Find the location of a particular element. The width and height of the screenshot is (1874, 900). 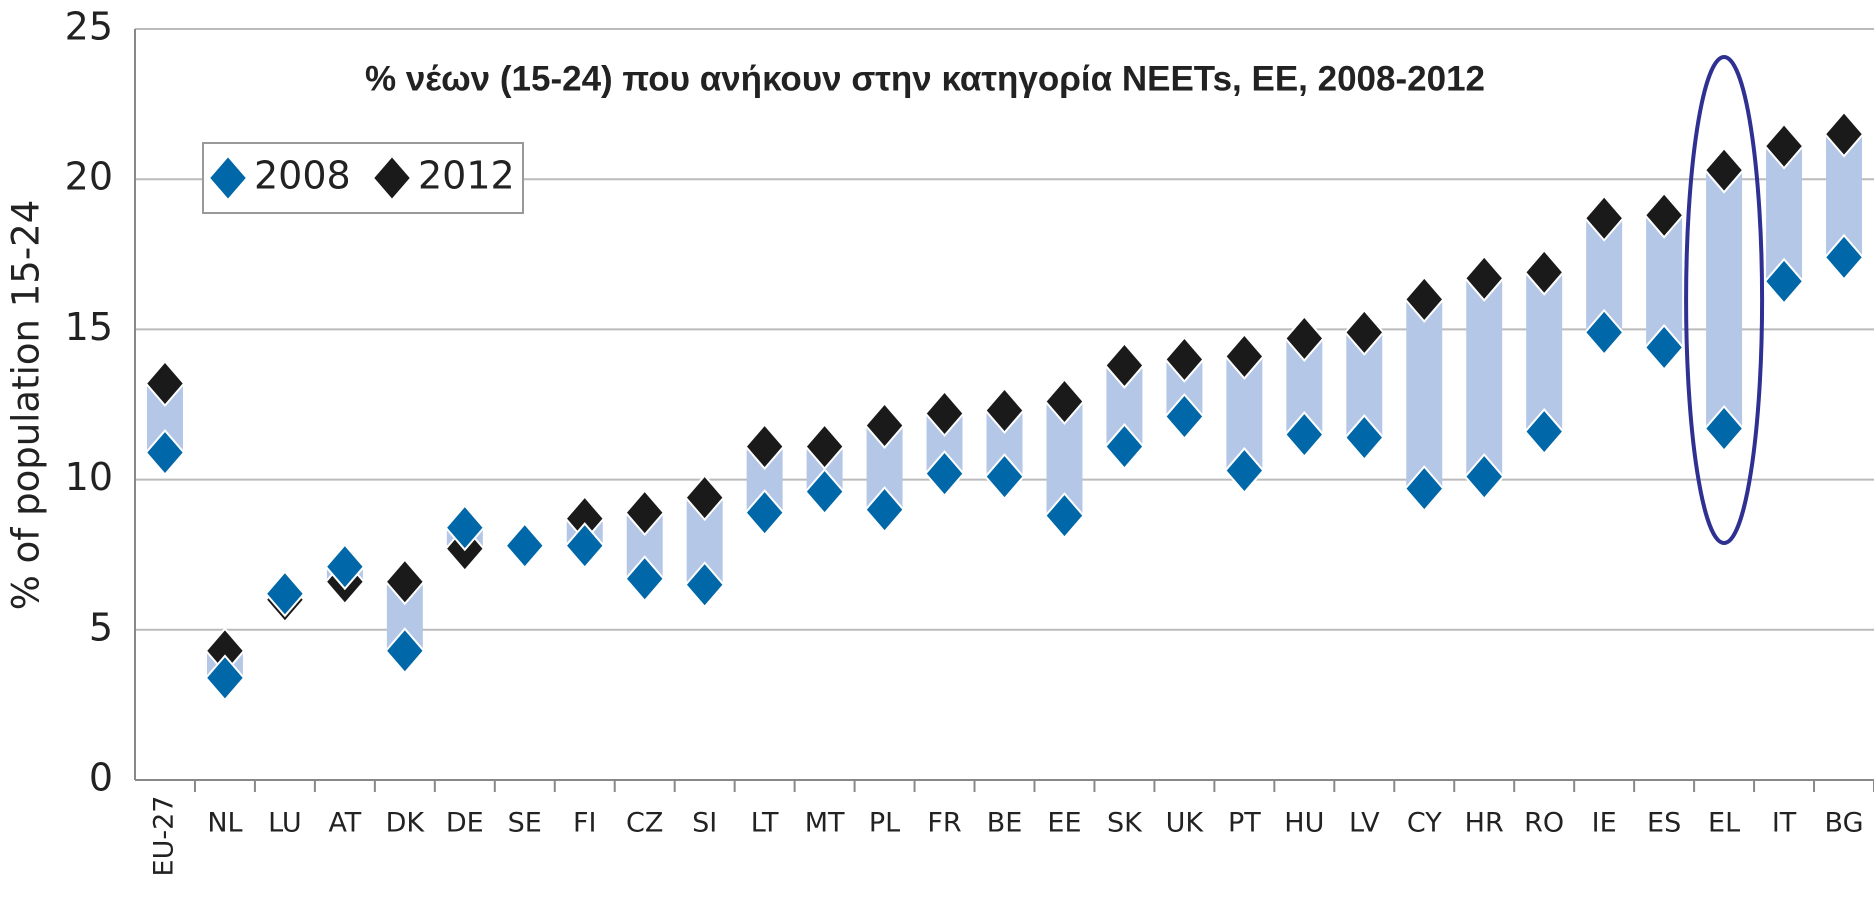

x-tick-label: CZ is located at coordinates (644, 823).